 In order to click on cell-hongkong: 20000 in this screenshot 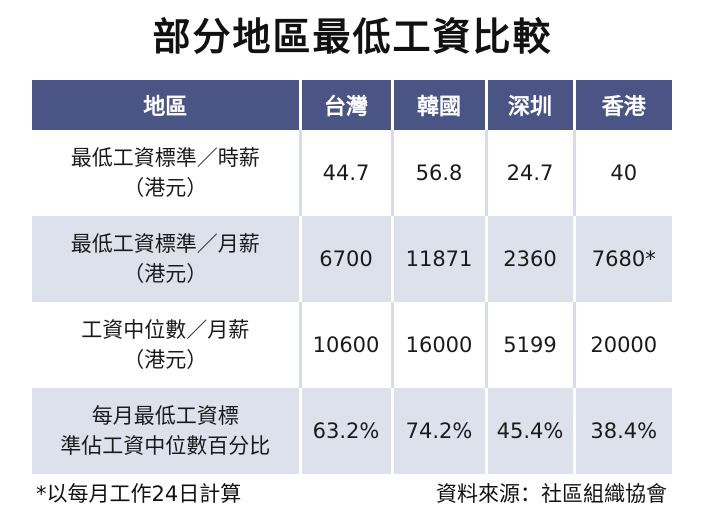, I will do `click(623, 345)`.